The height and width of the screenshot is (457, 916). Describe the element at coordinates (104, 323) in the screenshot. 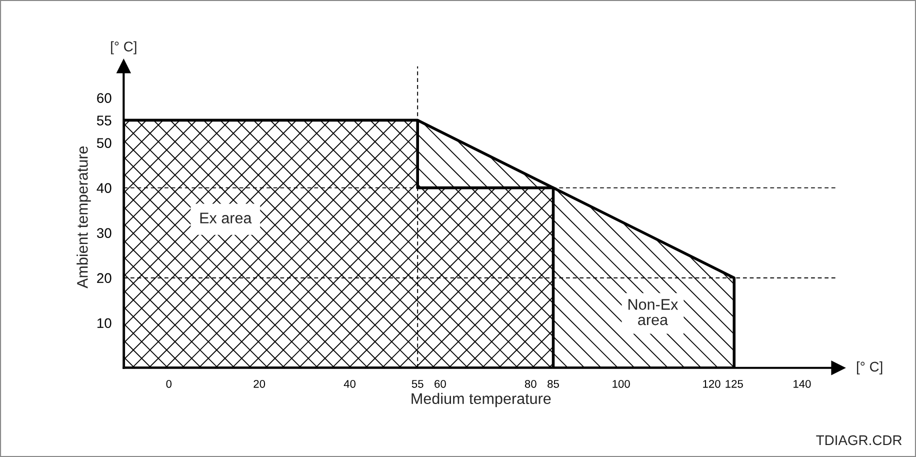

I see `y-tick-label: 10` at that location.